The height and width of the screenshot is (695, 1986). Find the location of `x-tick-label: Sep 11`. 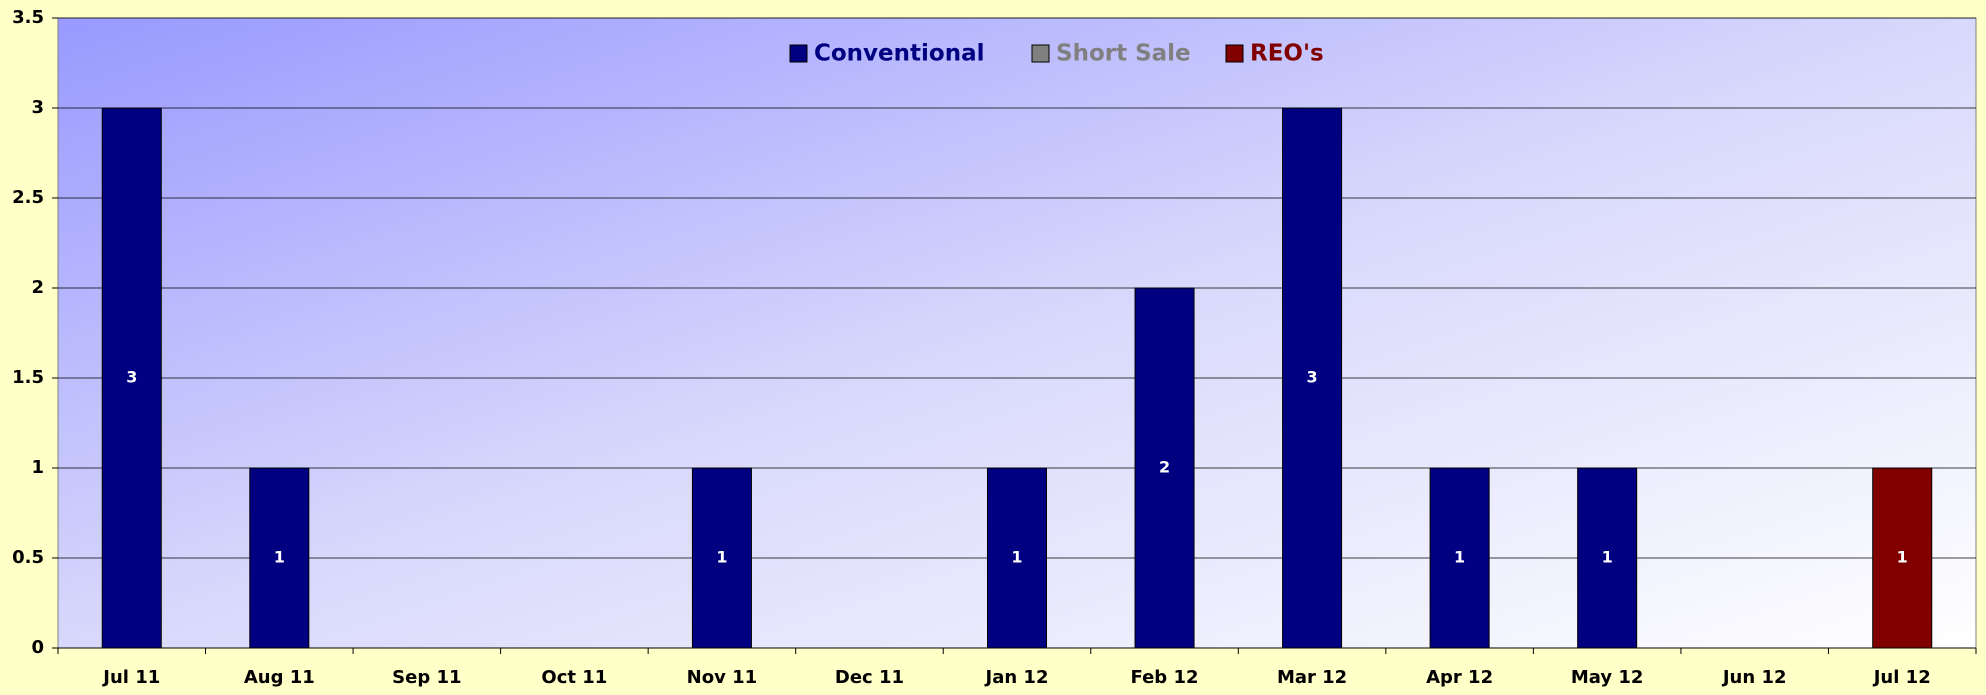

x-tick-label: Sep 11 is located at coordinates (426, 677).